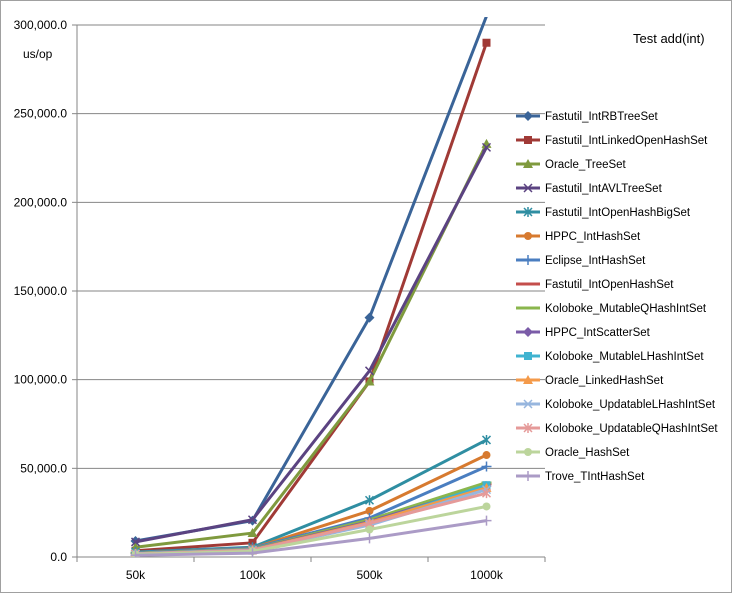  What do you see at coordinates (41, 202) in the screenshot?
I see `y-tick-label: 200,000.0` at bounding box center [41, 202].